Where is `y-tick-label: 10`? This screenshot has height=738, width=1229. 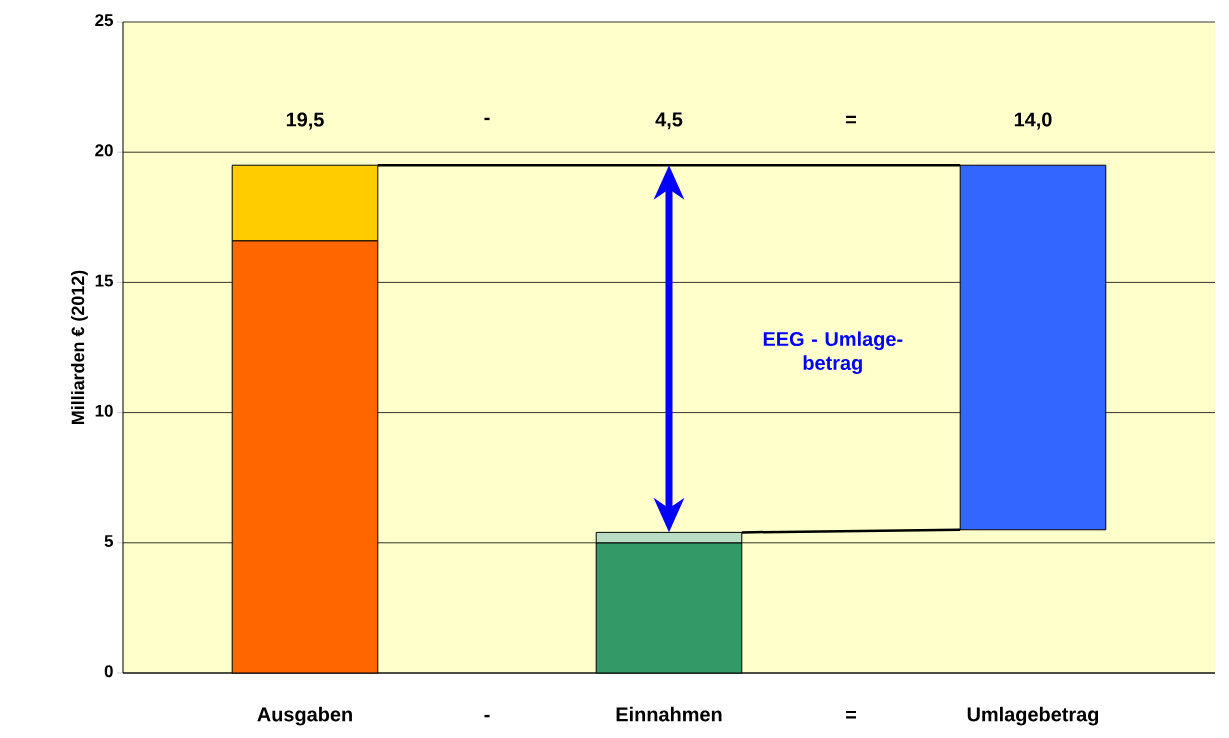 y-tick-label: 10 is located at coordinates (104, 410).